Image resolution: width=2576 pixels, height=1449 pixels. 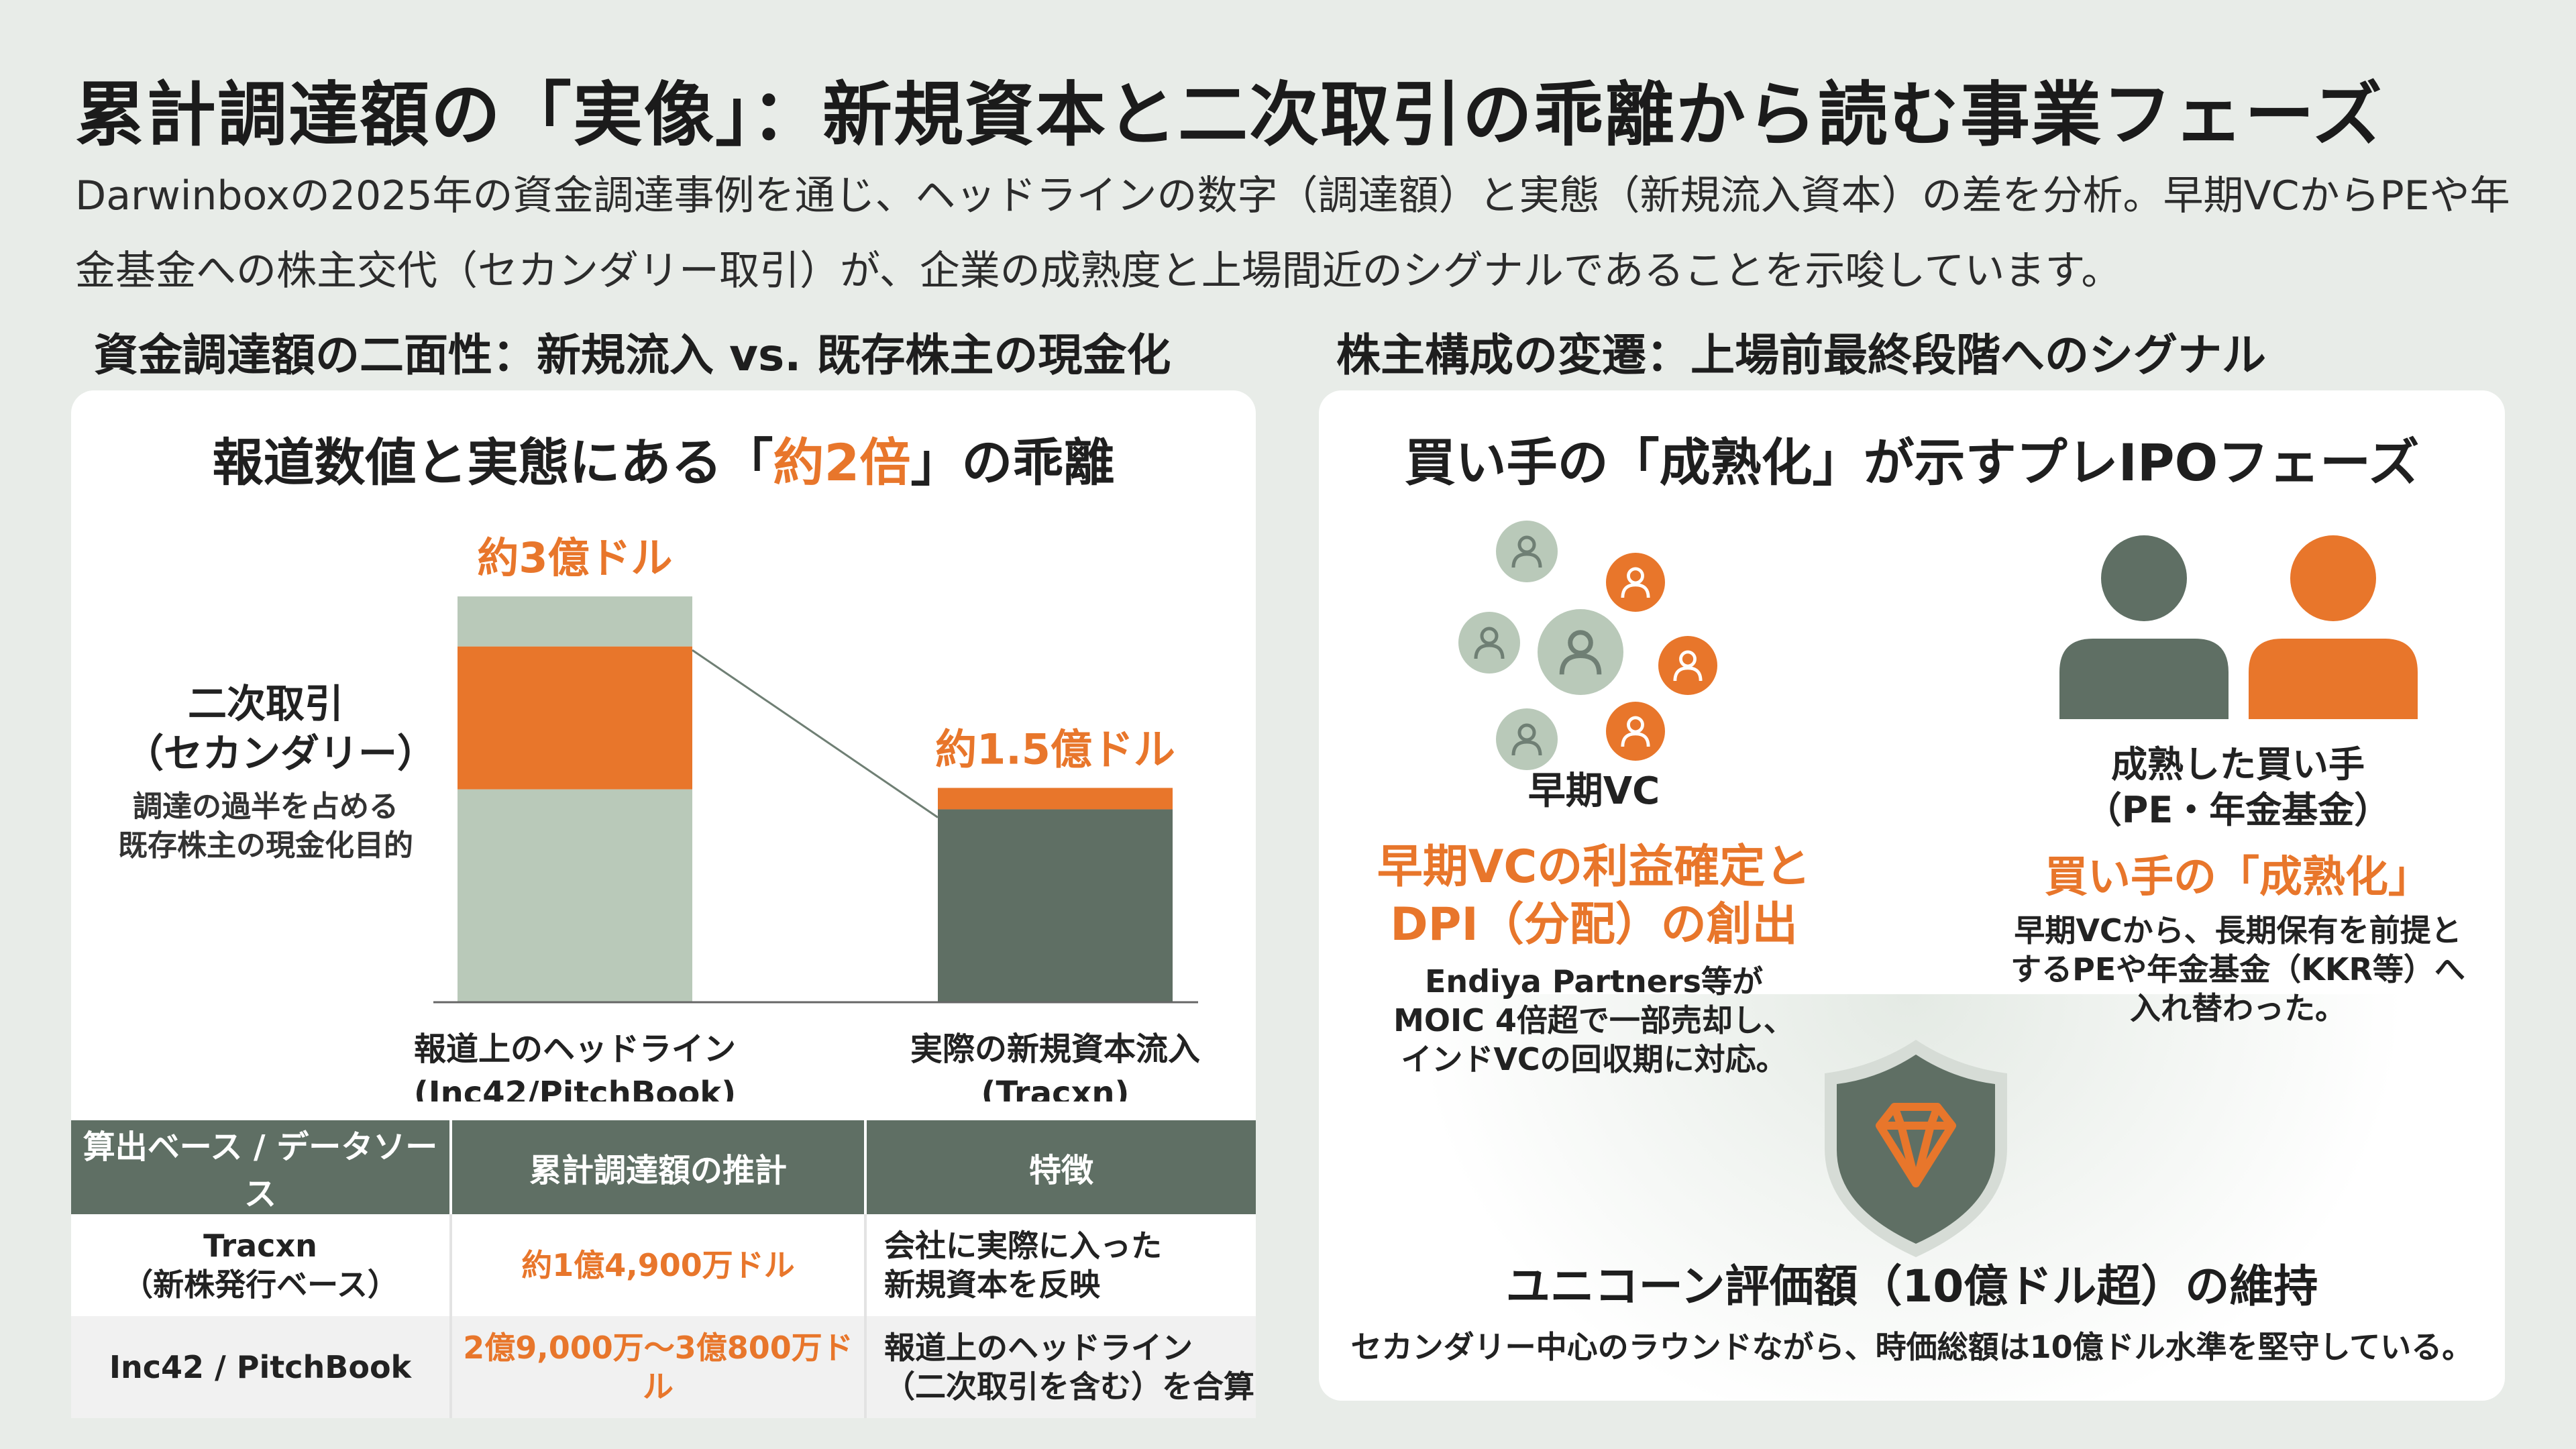 I want to click on mature-buyer-label-line2: （PE・年金基金）, so click(x=2238, y=810).